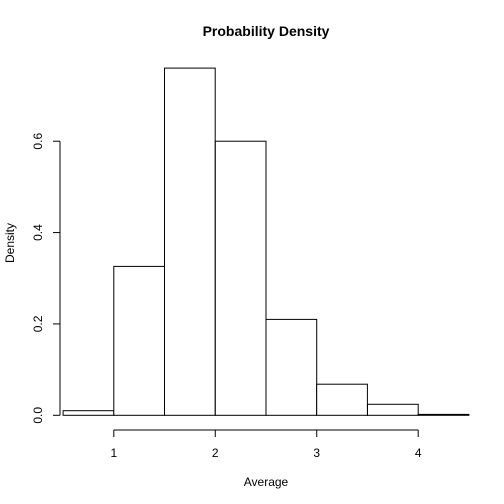 The height and width of the screenshot is (504, 504). Describe the element at coordinates (316, 453) in the screenshot. I see `x-tick-label-2: 3` at that location.